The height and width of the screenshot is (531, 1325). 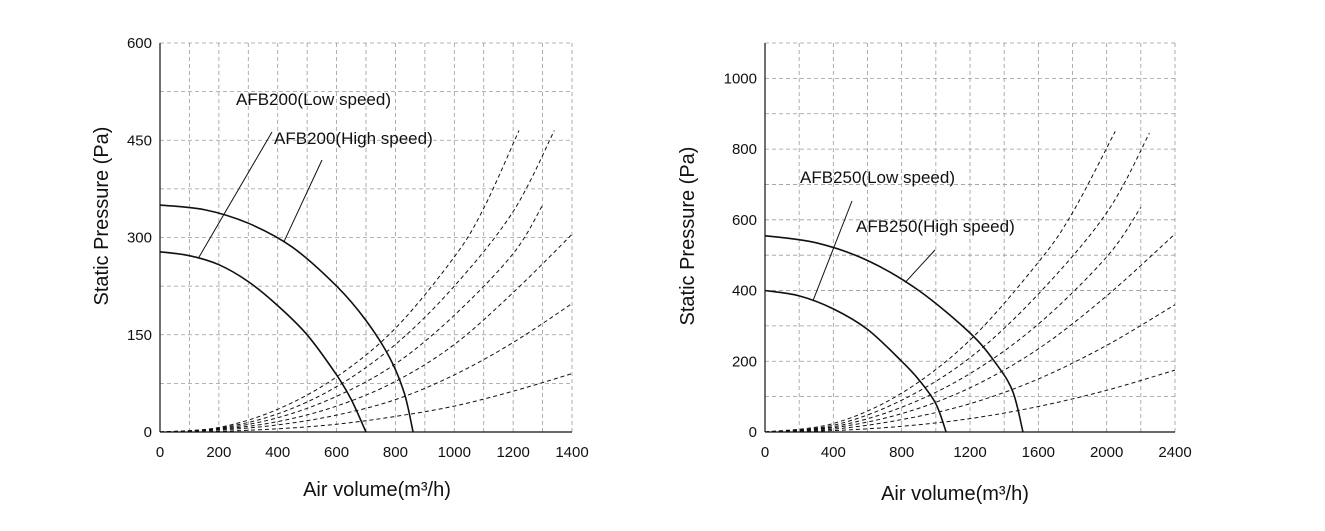 I want to click on fan-curve-label: AFB250(High speed), so click(x=935, y=226).